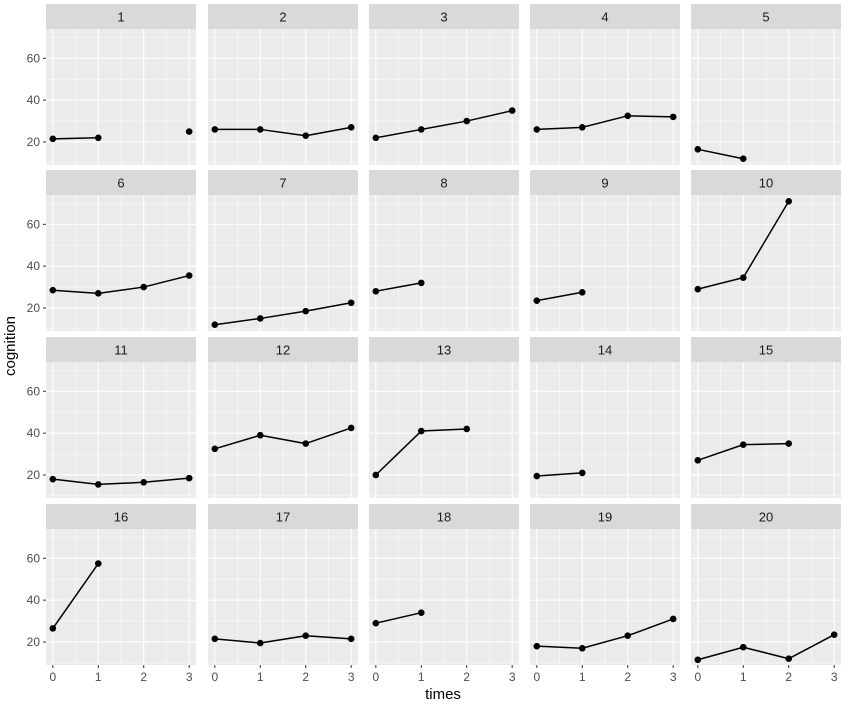 This screenshot has width=848, height=709. I want to click on facet-strip-label: 6, so click(120, 183).